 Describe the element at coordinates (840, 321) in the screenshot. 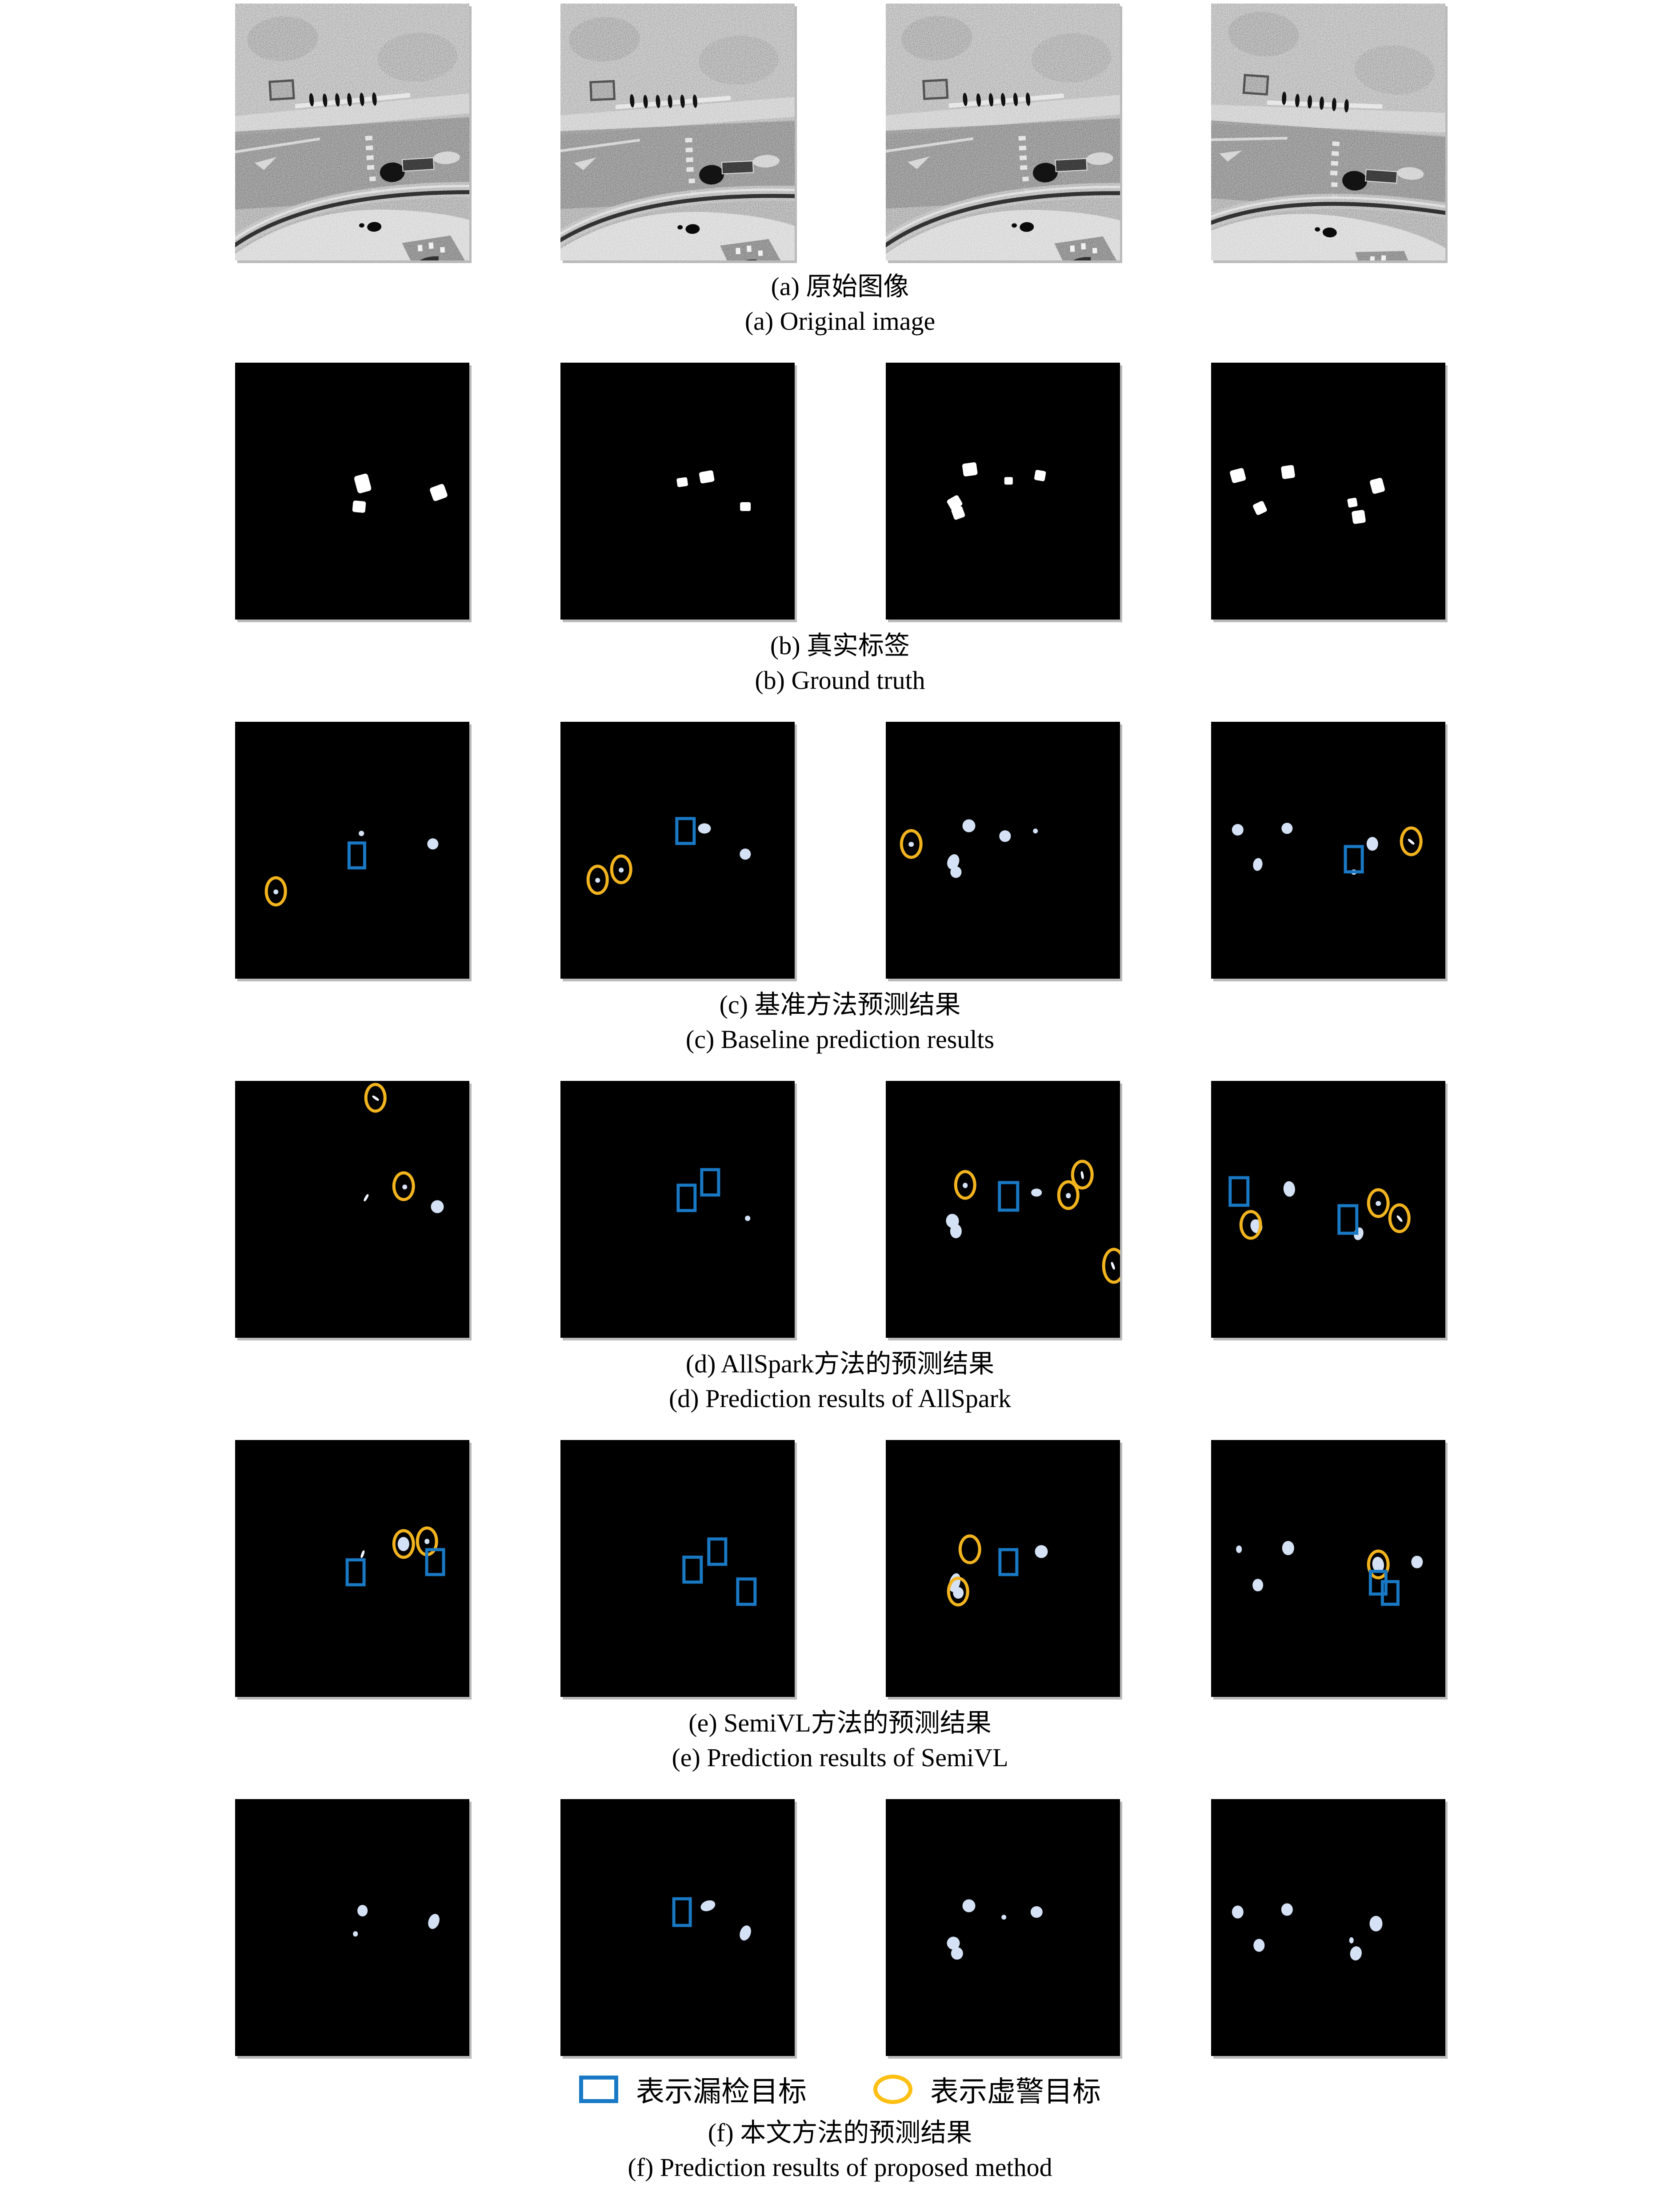

I see `caption-a-en: (a) Original image` at that location.